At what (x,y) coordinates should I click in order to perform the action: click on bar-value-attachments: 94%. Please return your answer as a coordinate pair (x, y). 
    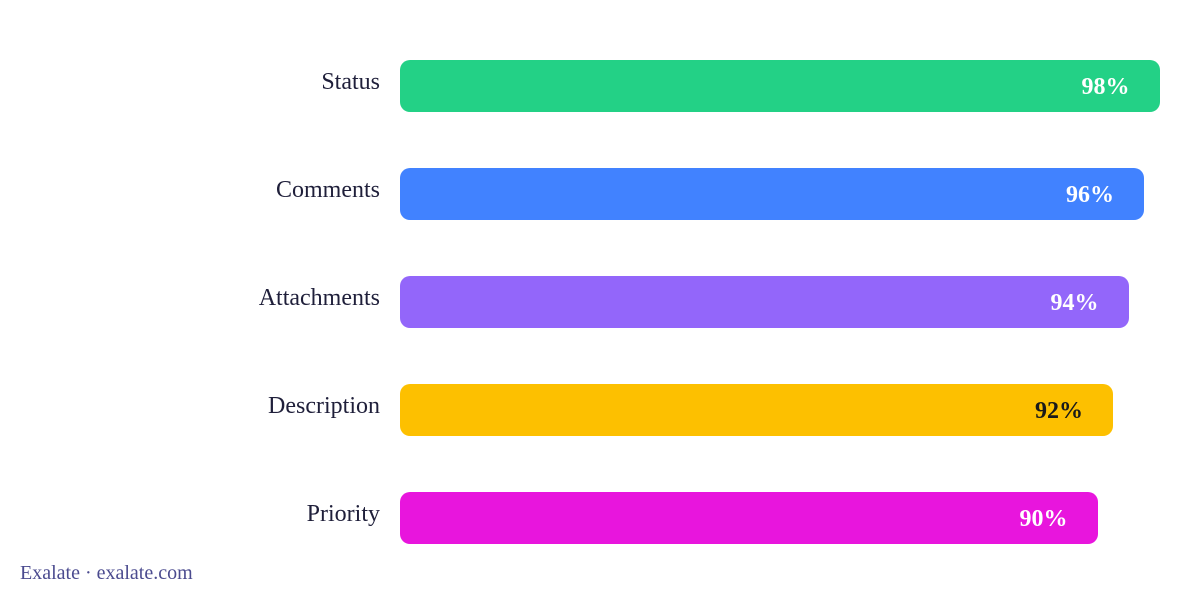
    Looking at the image, I should click on (1074, 303).